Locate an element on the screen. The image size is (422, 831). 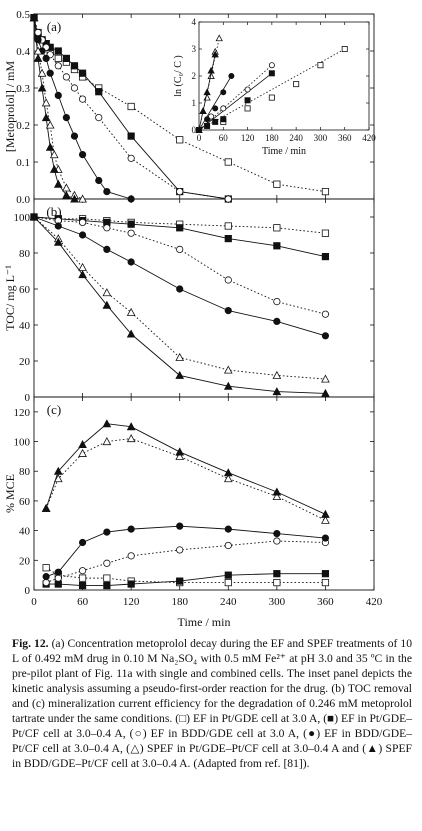
inset-ytick-label: 0 is located at coordinates (194, 130).